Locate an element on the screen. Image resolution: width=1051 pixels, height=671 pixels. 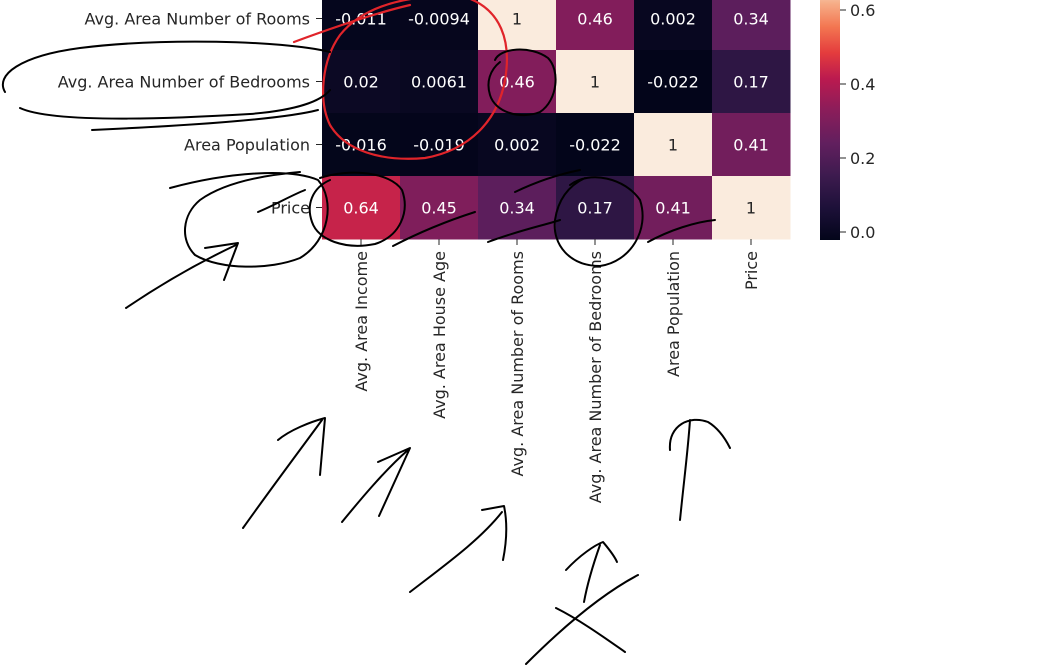
black-arrow-population is located at coordinates (699, 469).